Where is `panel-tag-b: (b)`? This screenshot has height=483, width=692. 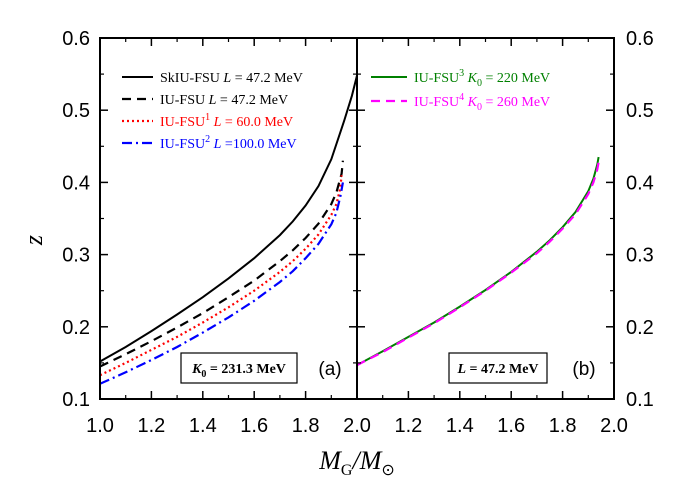
panel-tag-b: (b) is located at coordinates (583, 369).